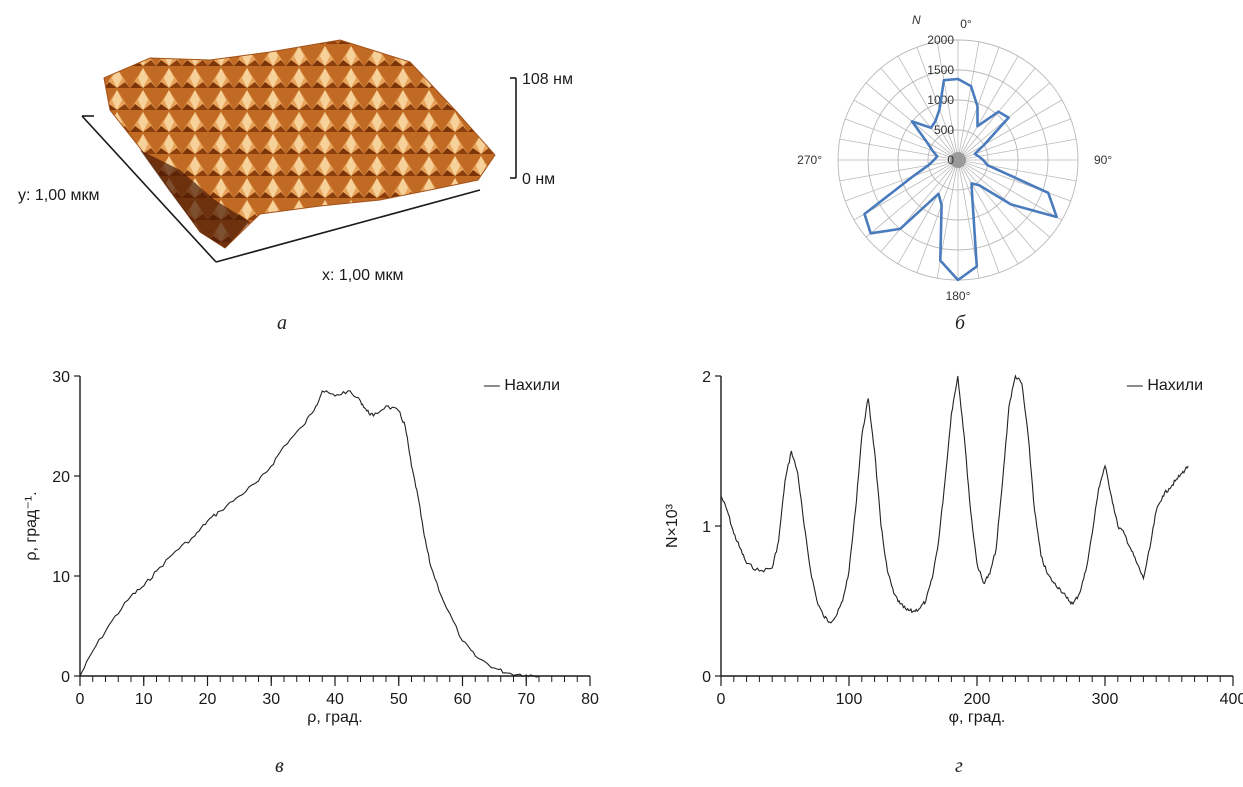 This screenshot has width=1243, height=787. What do you see at coordinates (954, 499) in the screenshot?
I see `phi-series-line` at bounding box center [954, 499].